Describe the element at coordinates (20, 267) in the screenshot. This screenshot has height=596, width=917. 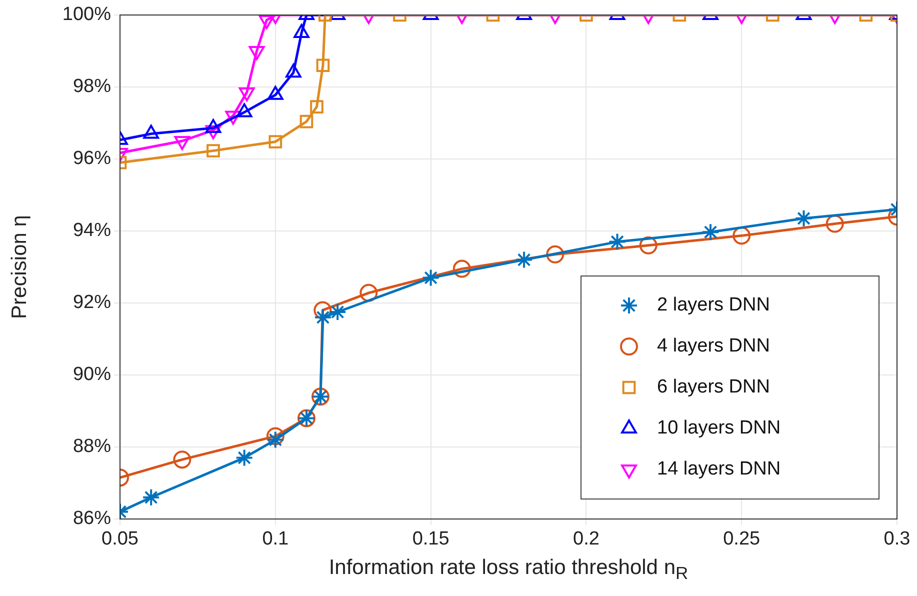
I see `y-axis-title: Precision η` at that location.